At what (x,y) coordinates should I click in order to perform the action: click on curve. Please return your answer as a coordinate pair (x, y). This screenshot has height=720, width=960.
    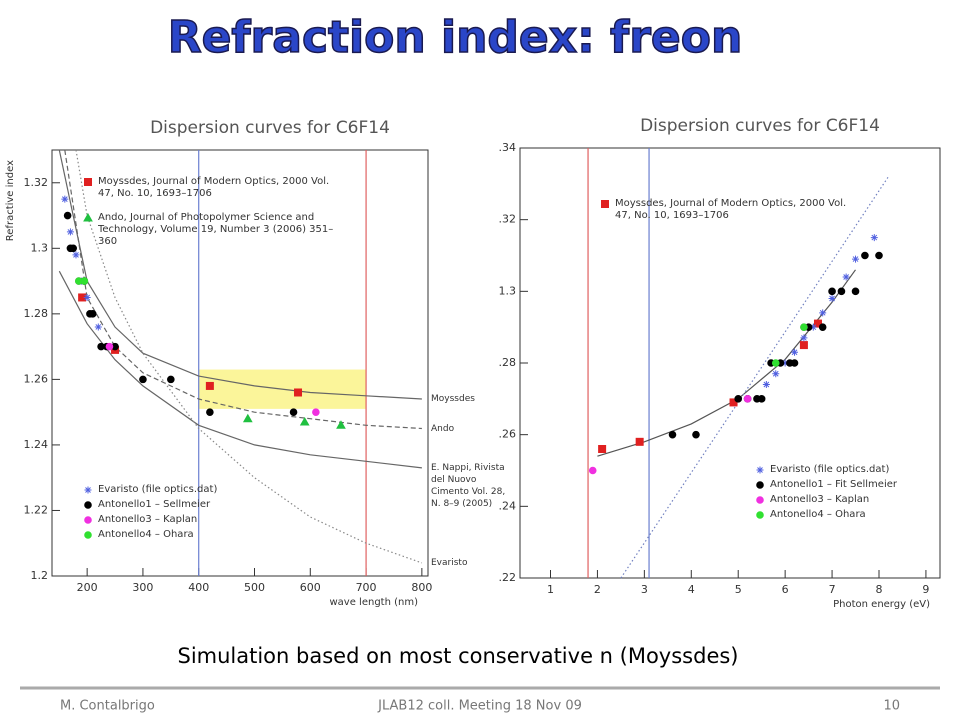
    Looking at the image, I should click on (726, 363).